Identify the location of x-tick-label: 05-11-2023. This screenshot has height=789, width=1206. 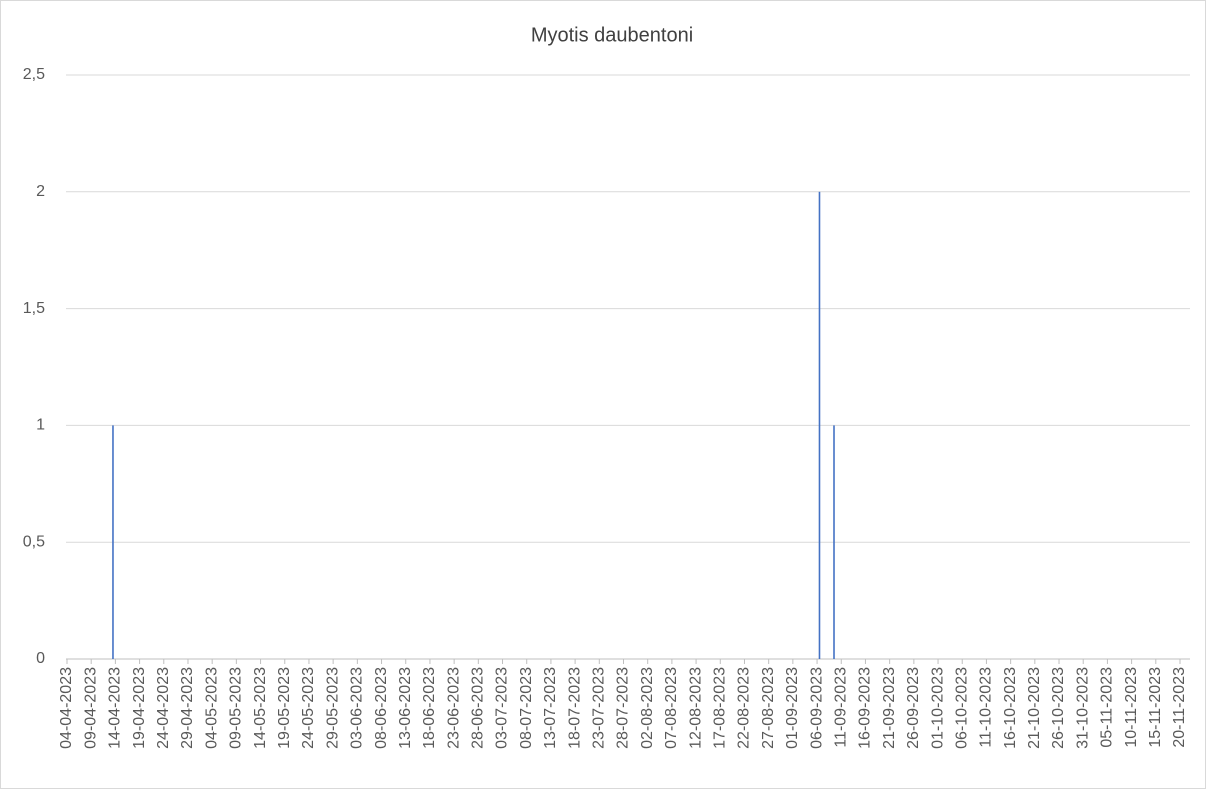
(1107, 707).